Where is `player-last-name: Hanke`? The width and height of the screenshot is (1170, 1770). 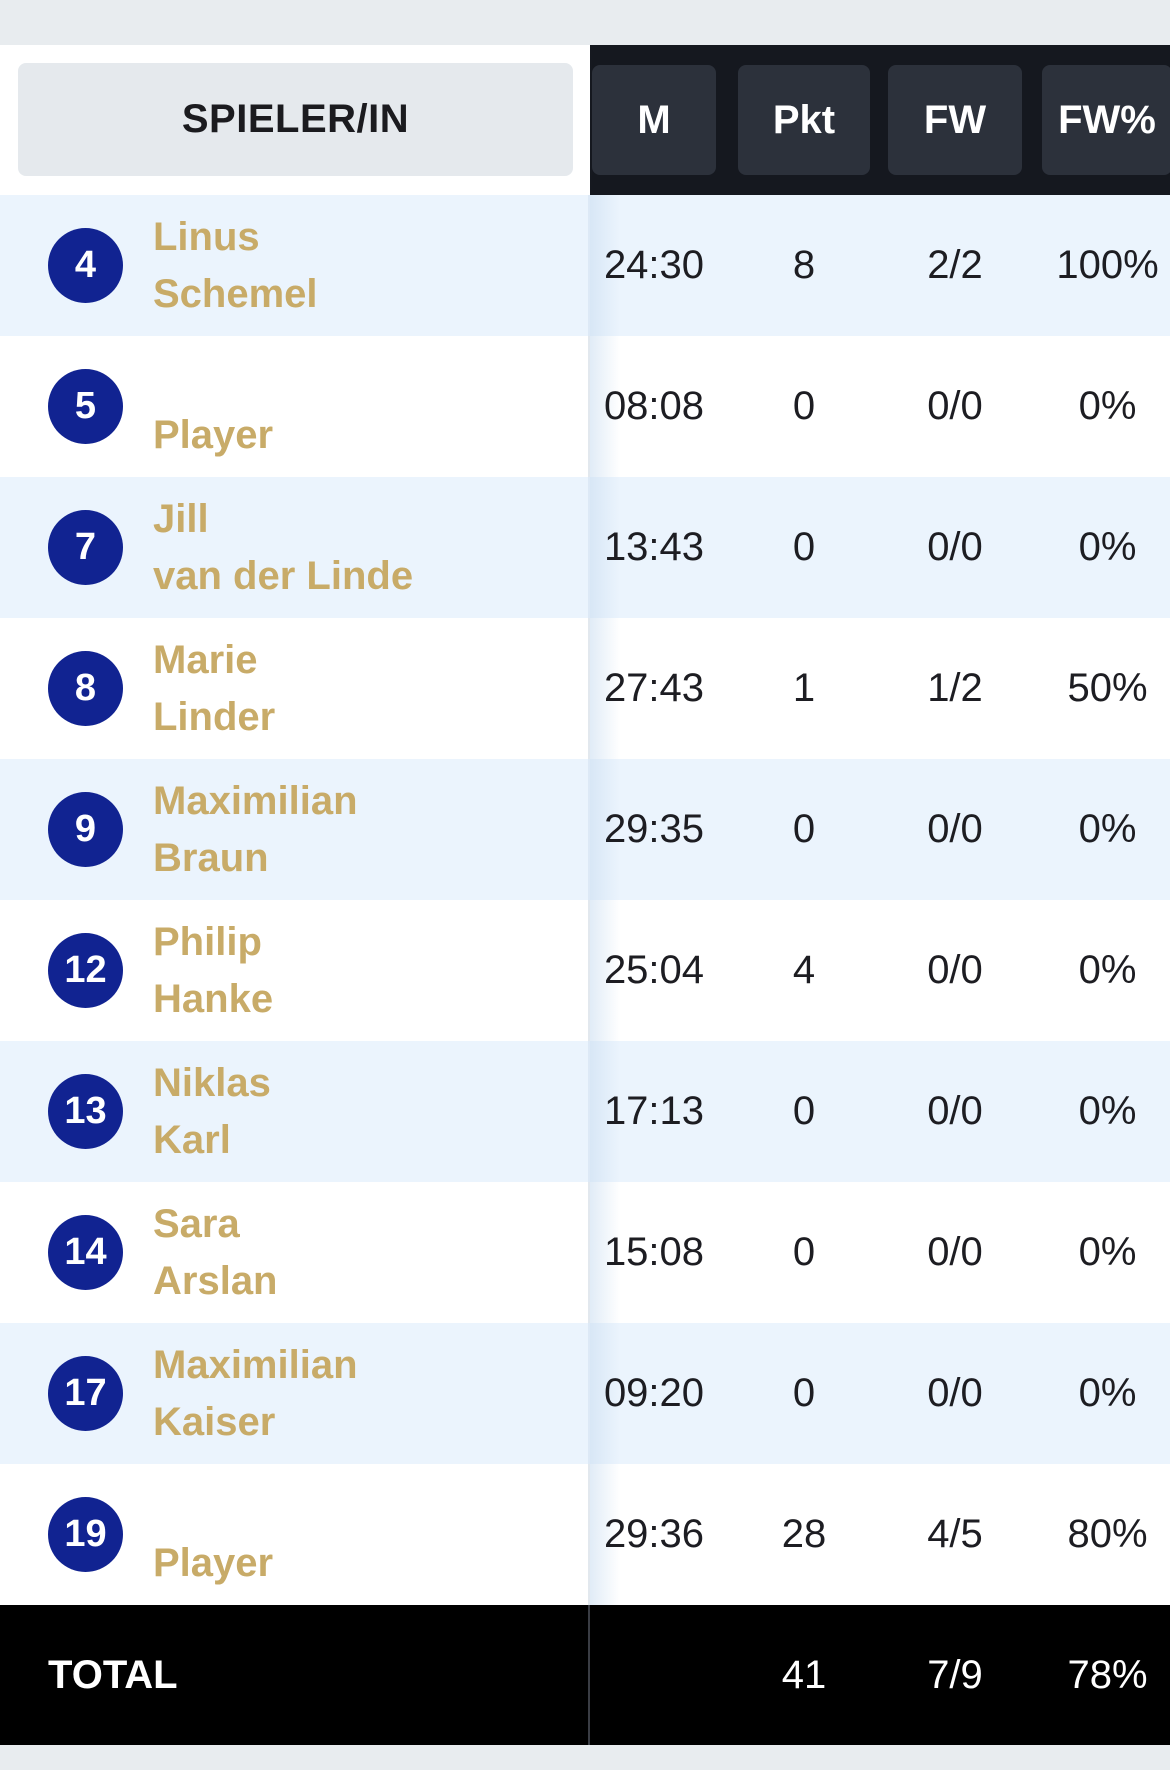 player-last-name: Hanke is located at coordinates (213, 998).